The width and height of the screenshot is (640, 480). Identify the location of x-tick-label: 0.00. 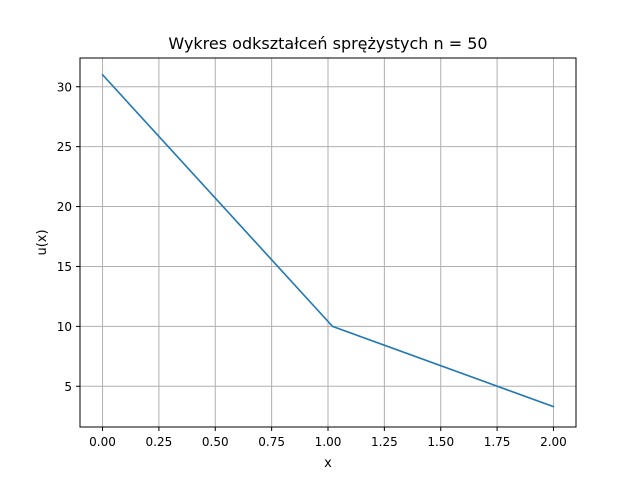
(102, 442).